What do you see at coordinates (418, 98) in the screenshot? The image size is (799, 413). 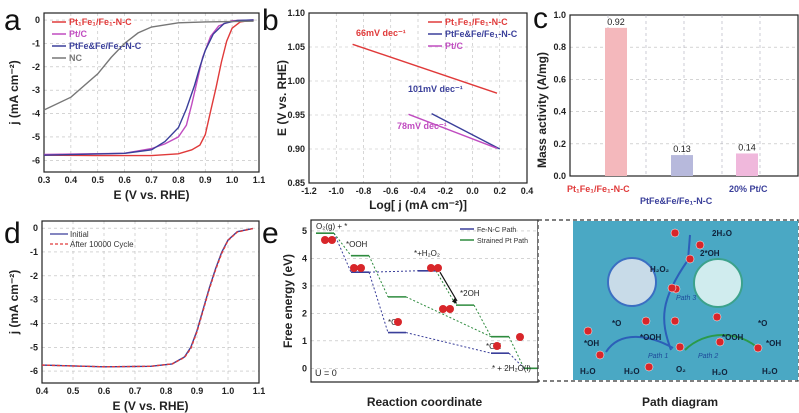 I see `plot-frame` at bounding box center [418, 98].